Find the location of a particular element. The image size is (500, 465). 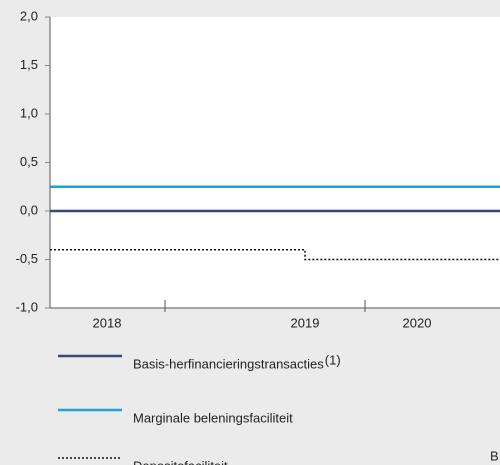

y-tick-label: -1,0 is located at coordinates (27, 306).